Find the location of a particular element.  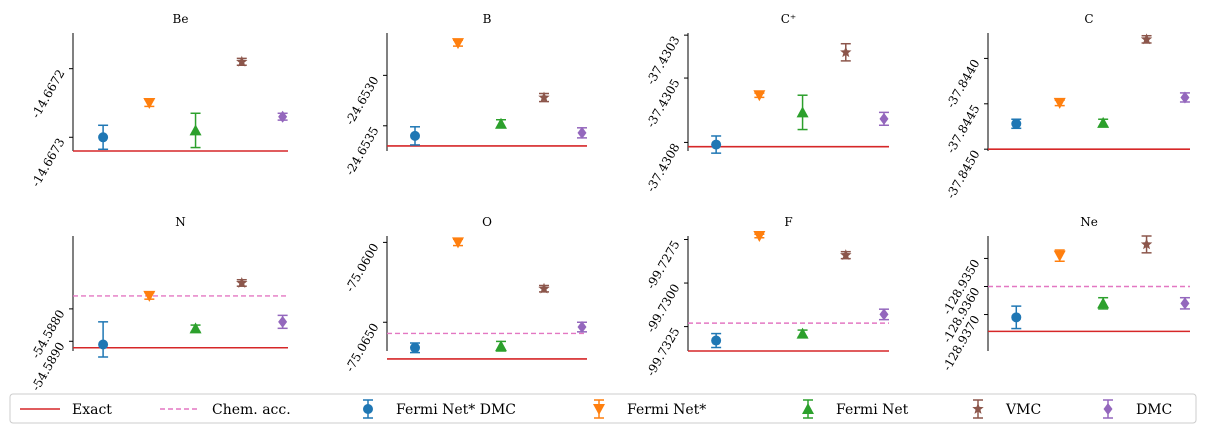

panel-title: C⁺ is located at coordinates (789, 19).